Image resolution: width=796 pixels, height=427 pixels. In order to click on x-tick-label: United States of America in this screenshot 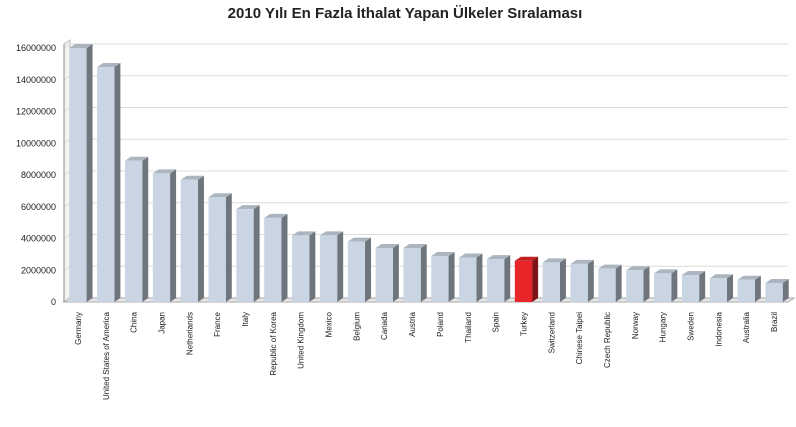, I will do `click(106, 355)`.